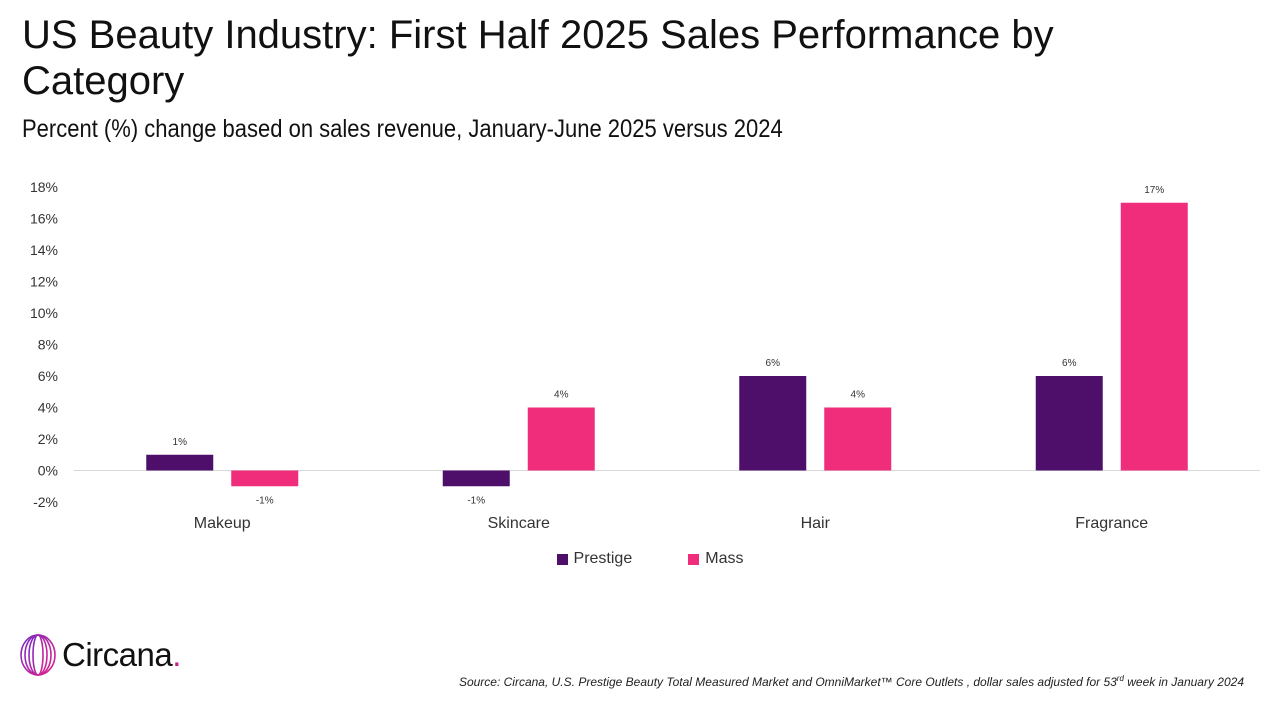 The width and height of the screenshot is (1280, 717). Describe the element at coordinates (48, 439) in the screenshot. I see `y-tick-label: 2%` at that location.